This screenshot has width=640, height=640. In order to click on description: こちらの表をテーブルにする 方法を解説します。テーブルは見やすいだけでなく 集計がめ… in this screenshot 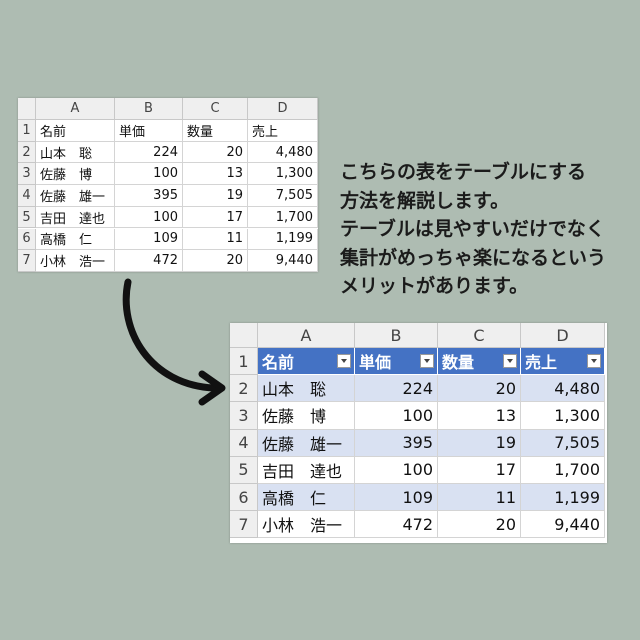, I will do `click(473, 229)`.